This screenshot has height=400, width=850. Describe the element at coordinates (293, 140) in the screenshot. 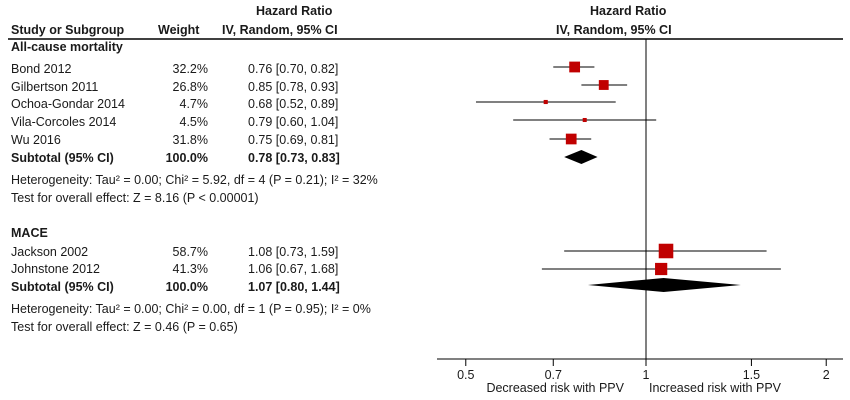

I see `study-ci: 0.75 [0.69, 0.81]` at that location.